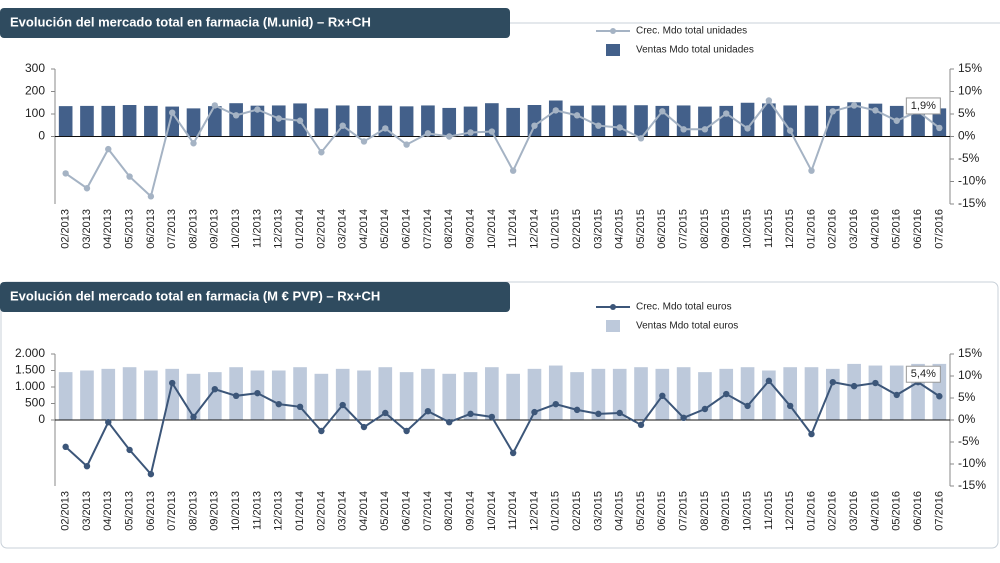  I want to click on x-tick-label: 12/2014, so click(534, 511).